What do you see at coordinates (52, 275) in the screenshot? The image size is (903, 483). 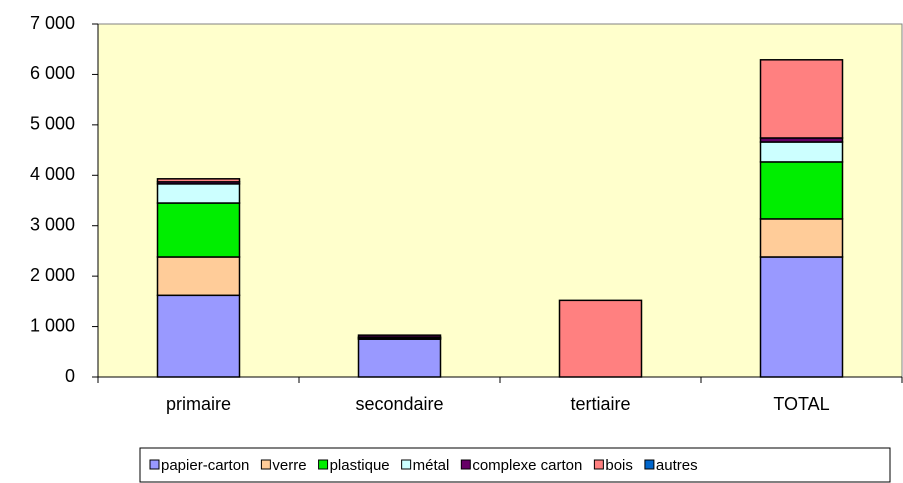 I see `y-tick-label: 2 000` at bounding box center [52, 275].